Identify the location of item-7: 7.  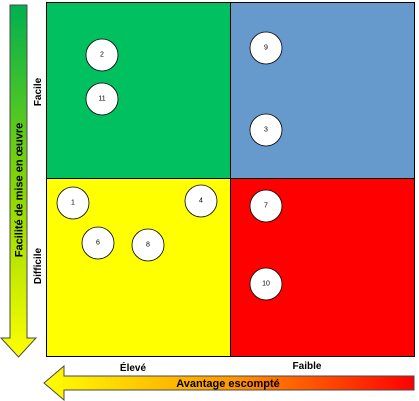
(266, 206).